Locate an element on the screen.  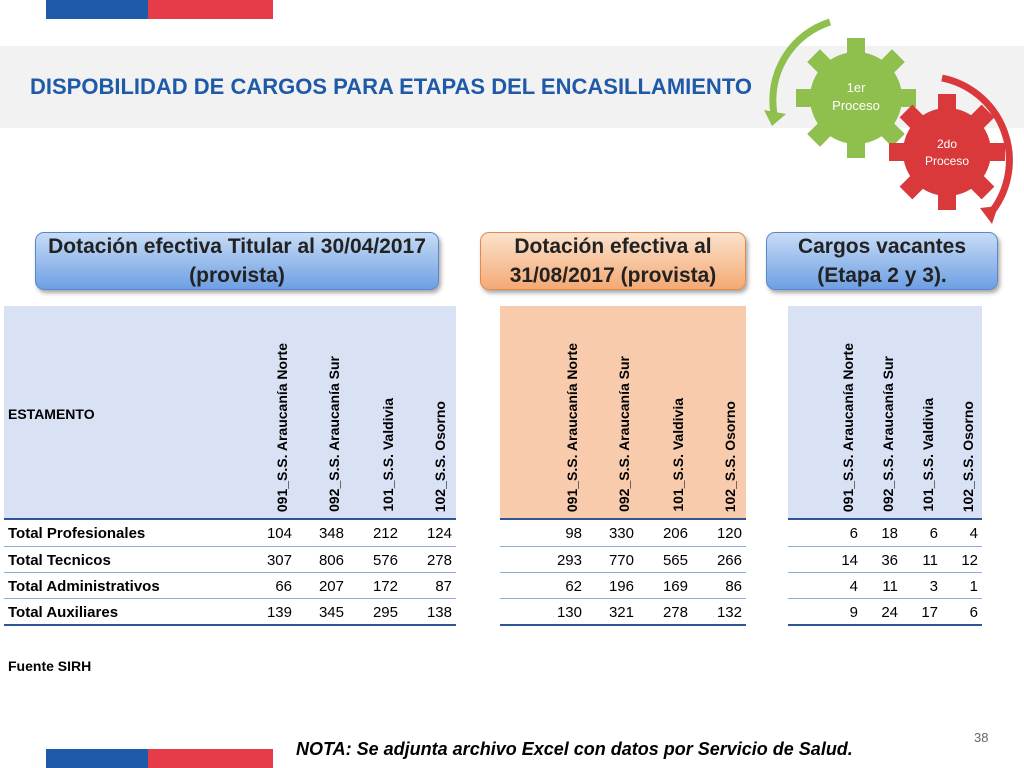
table-cell-efectiva: 132 is located at coordinates (729, 612).